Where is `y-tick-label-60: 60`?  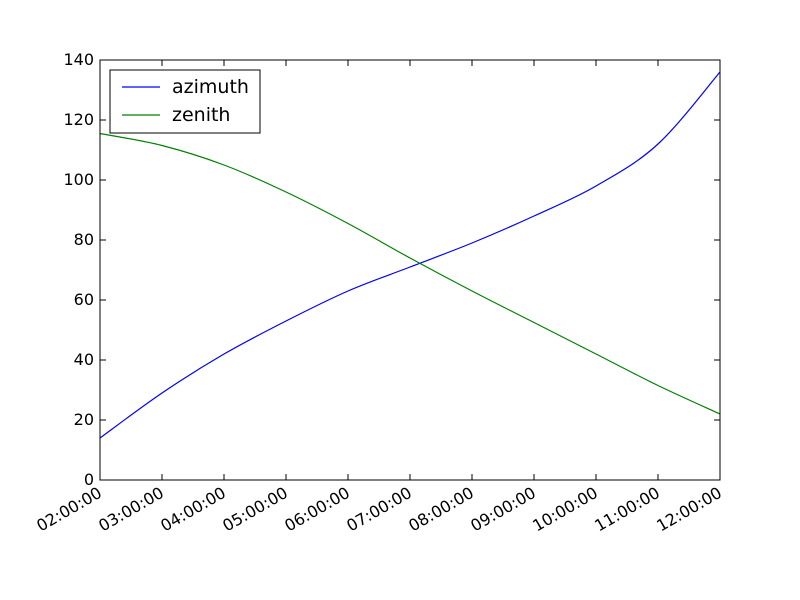 y-tick-label-60: 60 is located at coordinates (84, 299).